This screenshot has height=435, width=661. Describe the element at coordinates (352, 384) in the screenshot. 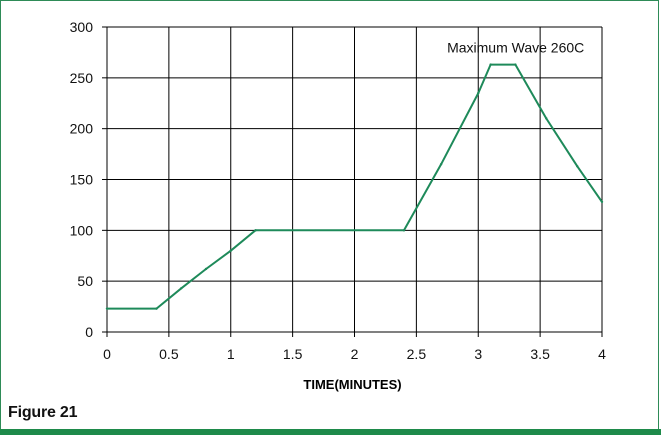

I see `x-axis-label: TIME(MINUTES)` at that location.